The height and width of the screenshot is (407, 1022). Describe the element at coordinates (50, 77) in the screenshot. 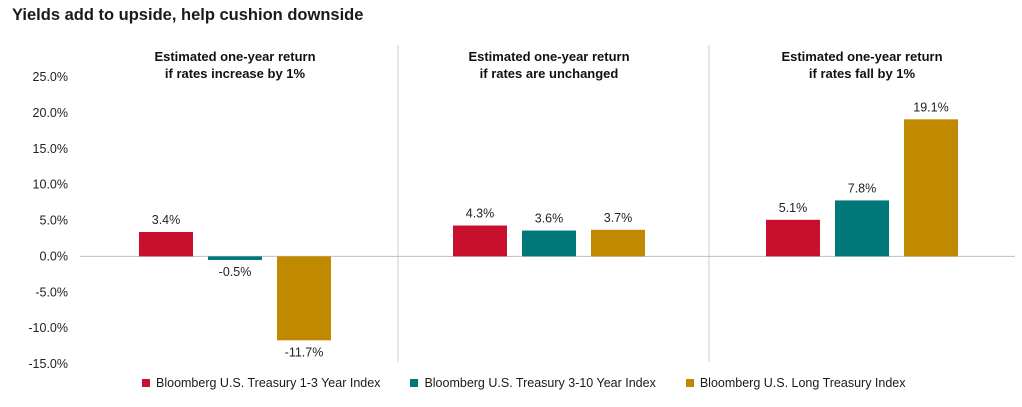

I see `y-tick-label: 25.0%` at that location.